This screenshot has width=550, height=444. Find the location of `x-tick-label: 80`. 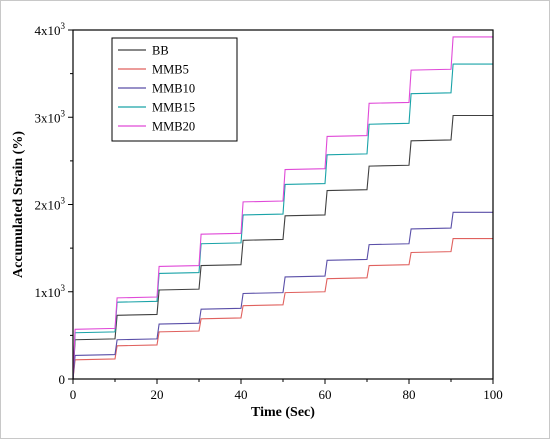

x-tick-label: 80 is located at coordinates (409, 394).